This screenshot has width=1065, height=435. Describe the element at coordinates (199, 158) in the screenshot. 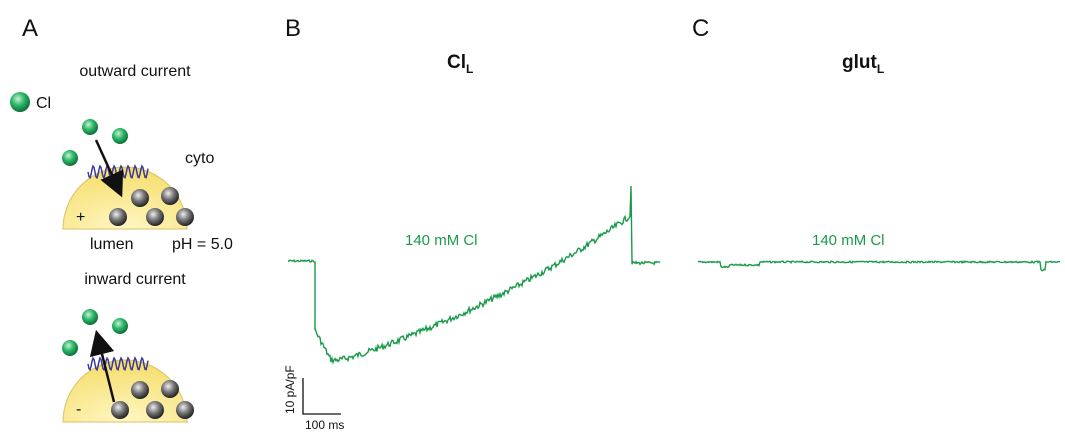

I see `side-label: cyto` at that location.